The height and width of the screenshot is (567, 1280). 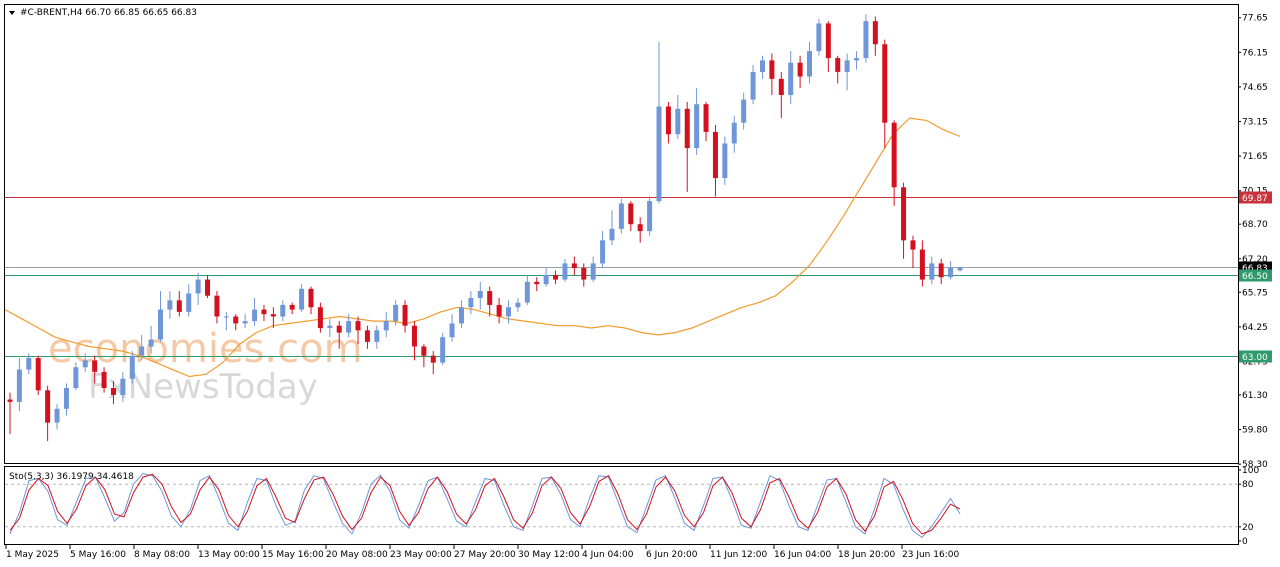 I want to click on x-tick-label: 20 May 08:00, so click(x=357, y=555).